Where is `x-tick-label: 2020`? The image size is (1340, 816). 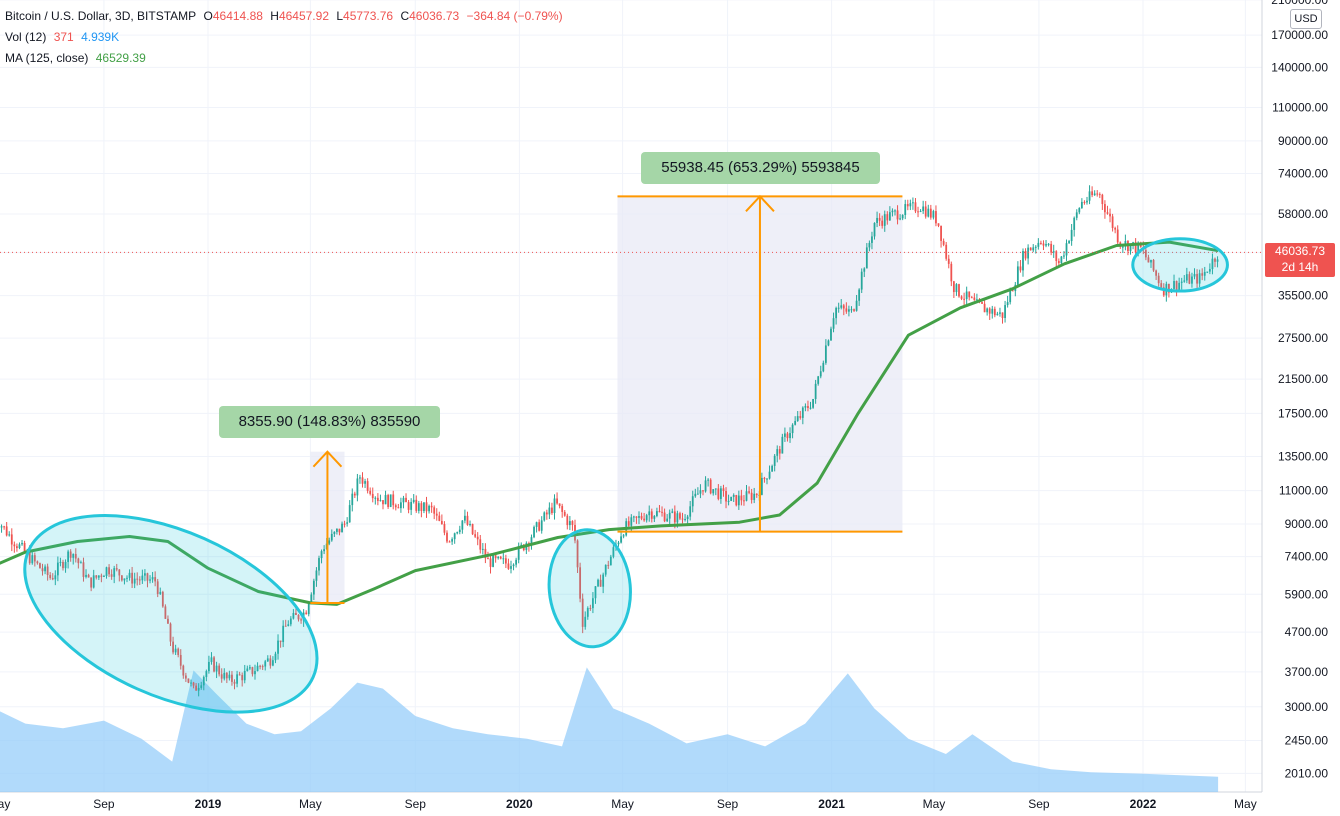 x-tick-label: 2020 is located at coordinates (519, 804).